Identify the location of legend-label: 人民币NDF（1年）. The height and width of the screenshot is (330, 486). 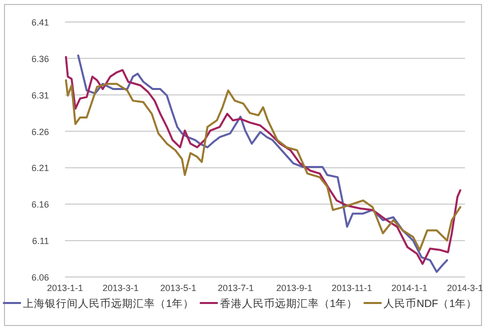
(431, 303).